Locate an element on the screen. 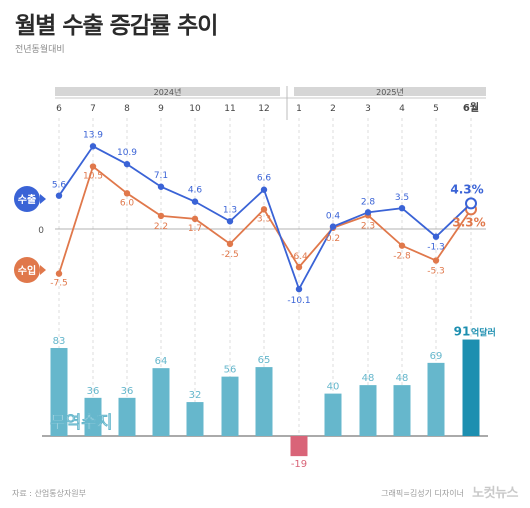 The width and height of the screenshot is (530, 508). export-badge is located at coordinates (27, 199).